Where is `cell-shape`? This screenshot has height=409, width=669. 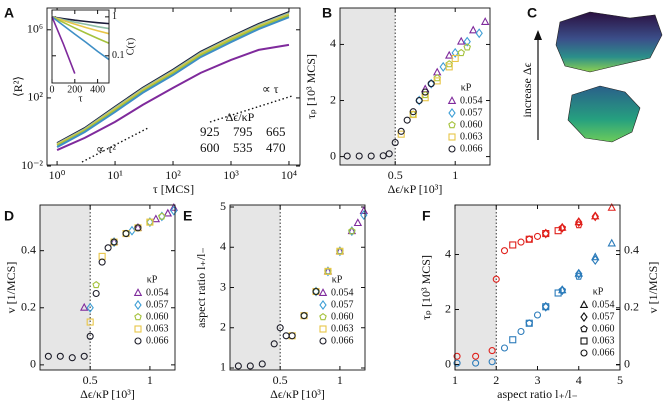
cell-shape is located at coordinates (609, 42).